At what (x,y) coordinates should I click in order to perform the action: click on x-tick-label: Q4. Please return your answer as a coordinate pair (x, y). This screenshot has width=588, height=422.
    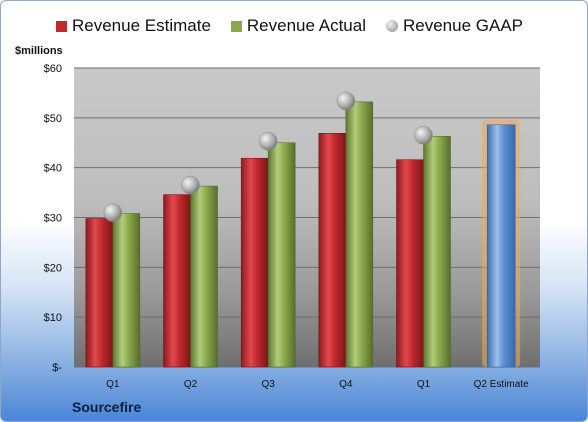
    Looking at the image, I should click on (346, 384).